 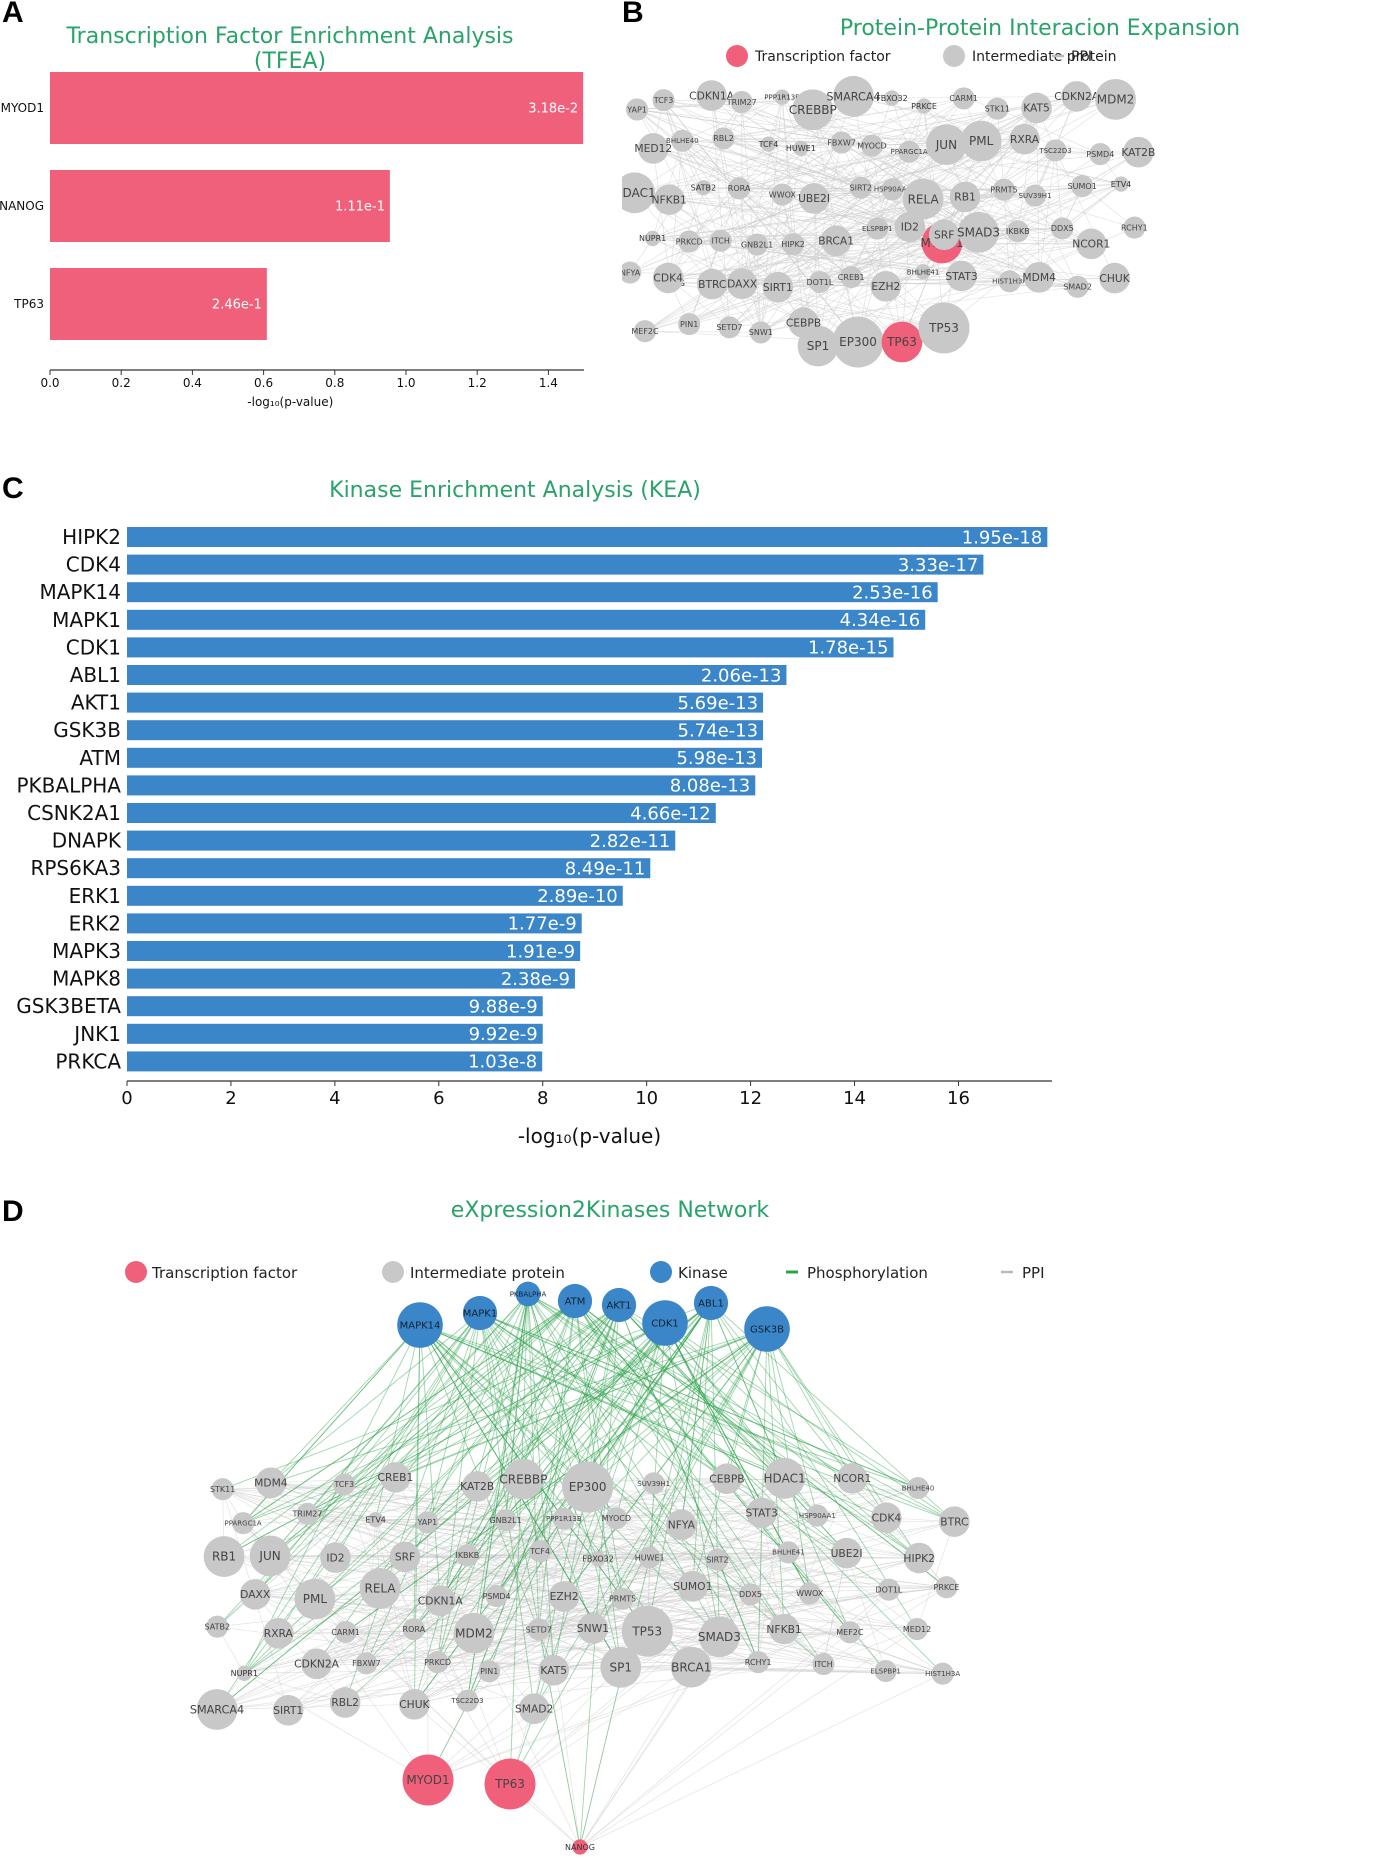 I want to click on node-label-yap1: YAP1, so click(x=636, y=109).